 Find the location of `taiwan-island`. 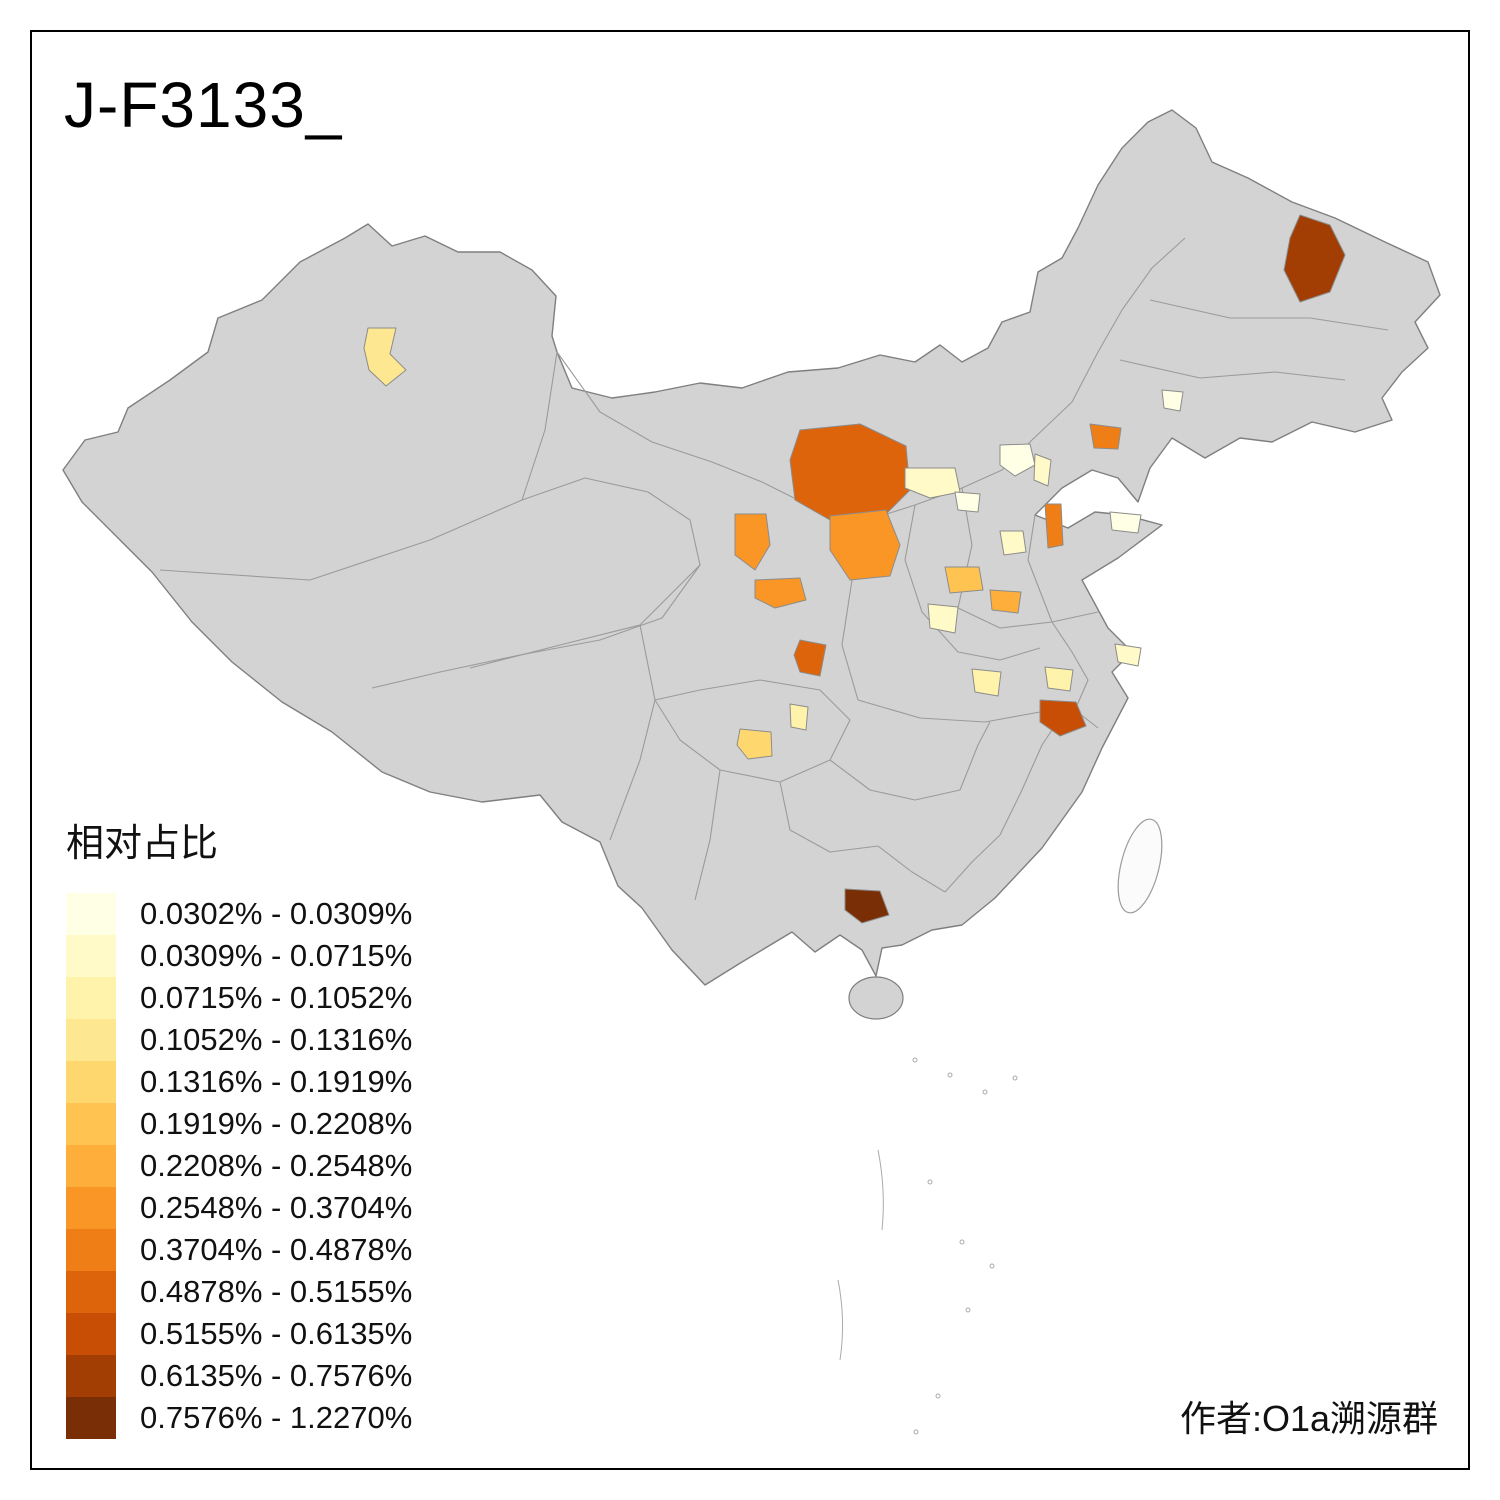

taiwan-island is located at coordinates (1140, 866).